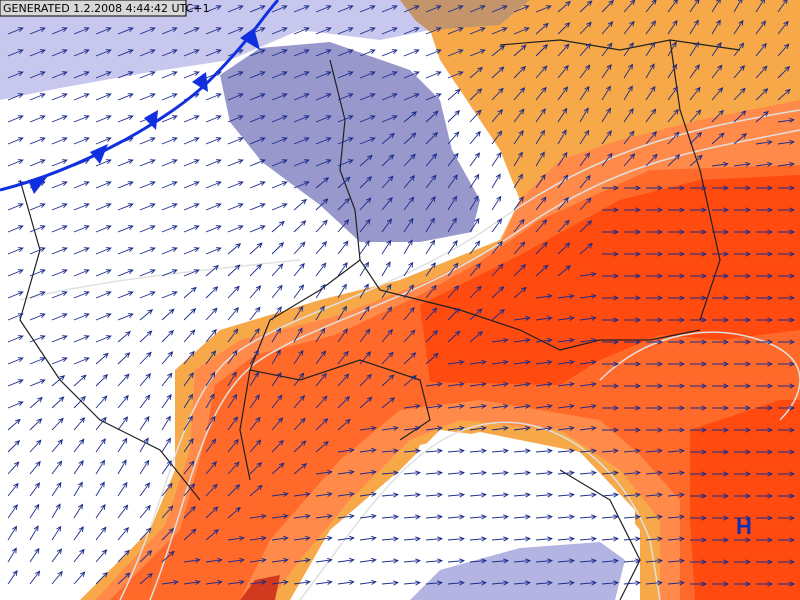  Describe the element at coordinates (480, 510) in the screenshot. I see `isobar` at that location.